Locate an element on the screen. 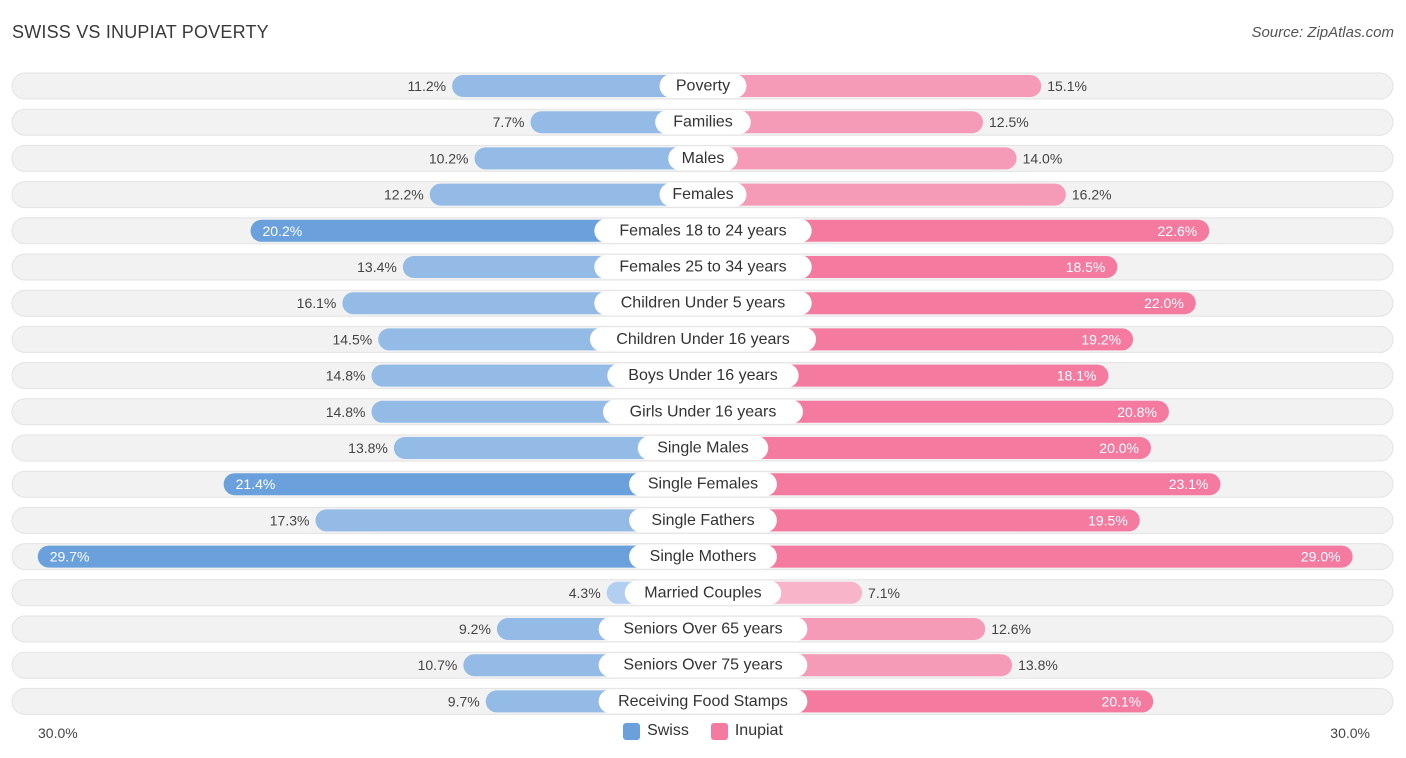 This screenshot has height=758, width=1406. value-inupiat-children-under-5-years: 22.0% is located at coordinates (1164, 303).